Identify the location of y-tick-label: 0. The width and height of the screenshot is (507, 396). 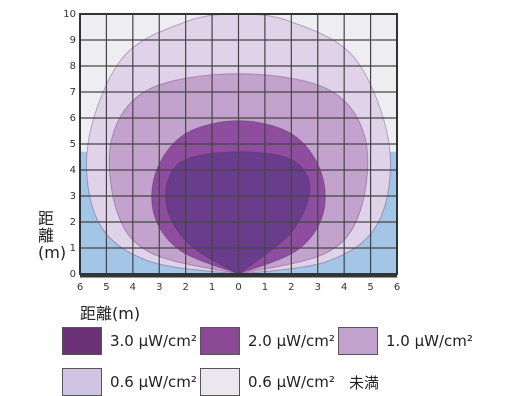
(73, 274).